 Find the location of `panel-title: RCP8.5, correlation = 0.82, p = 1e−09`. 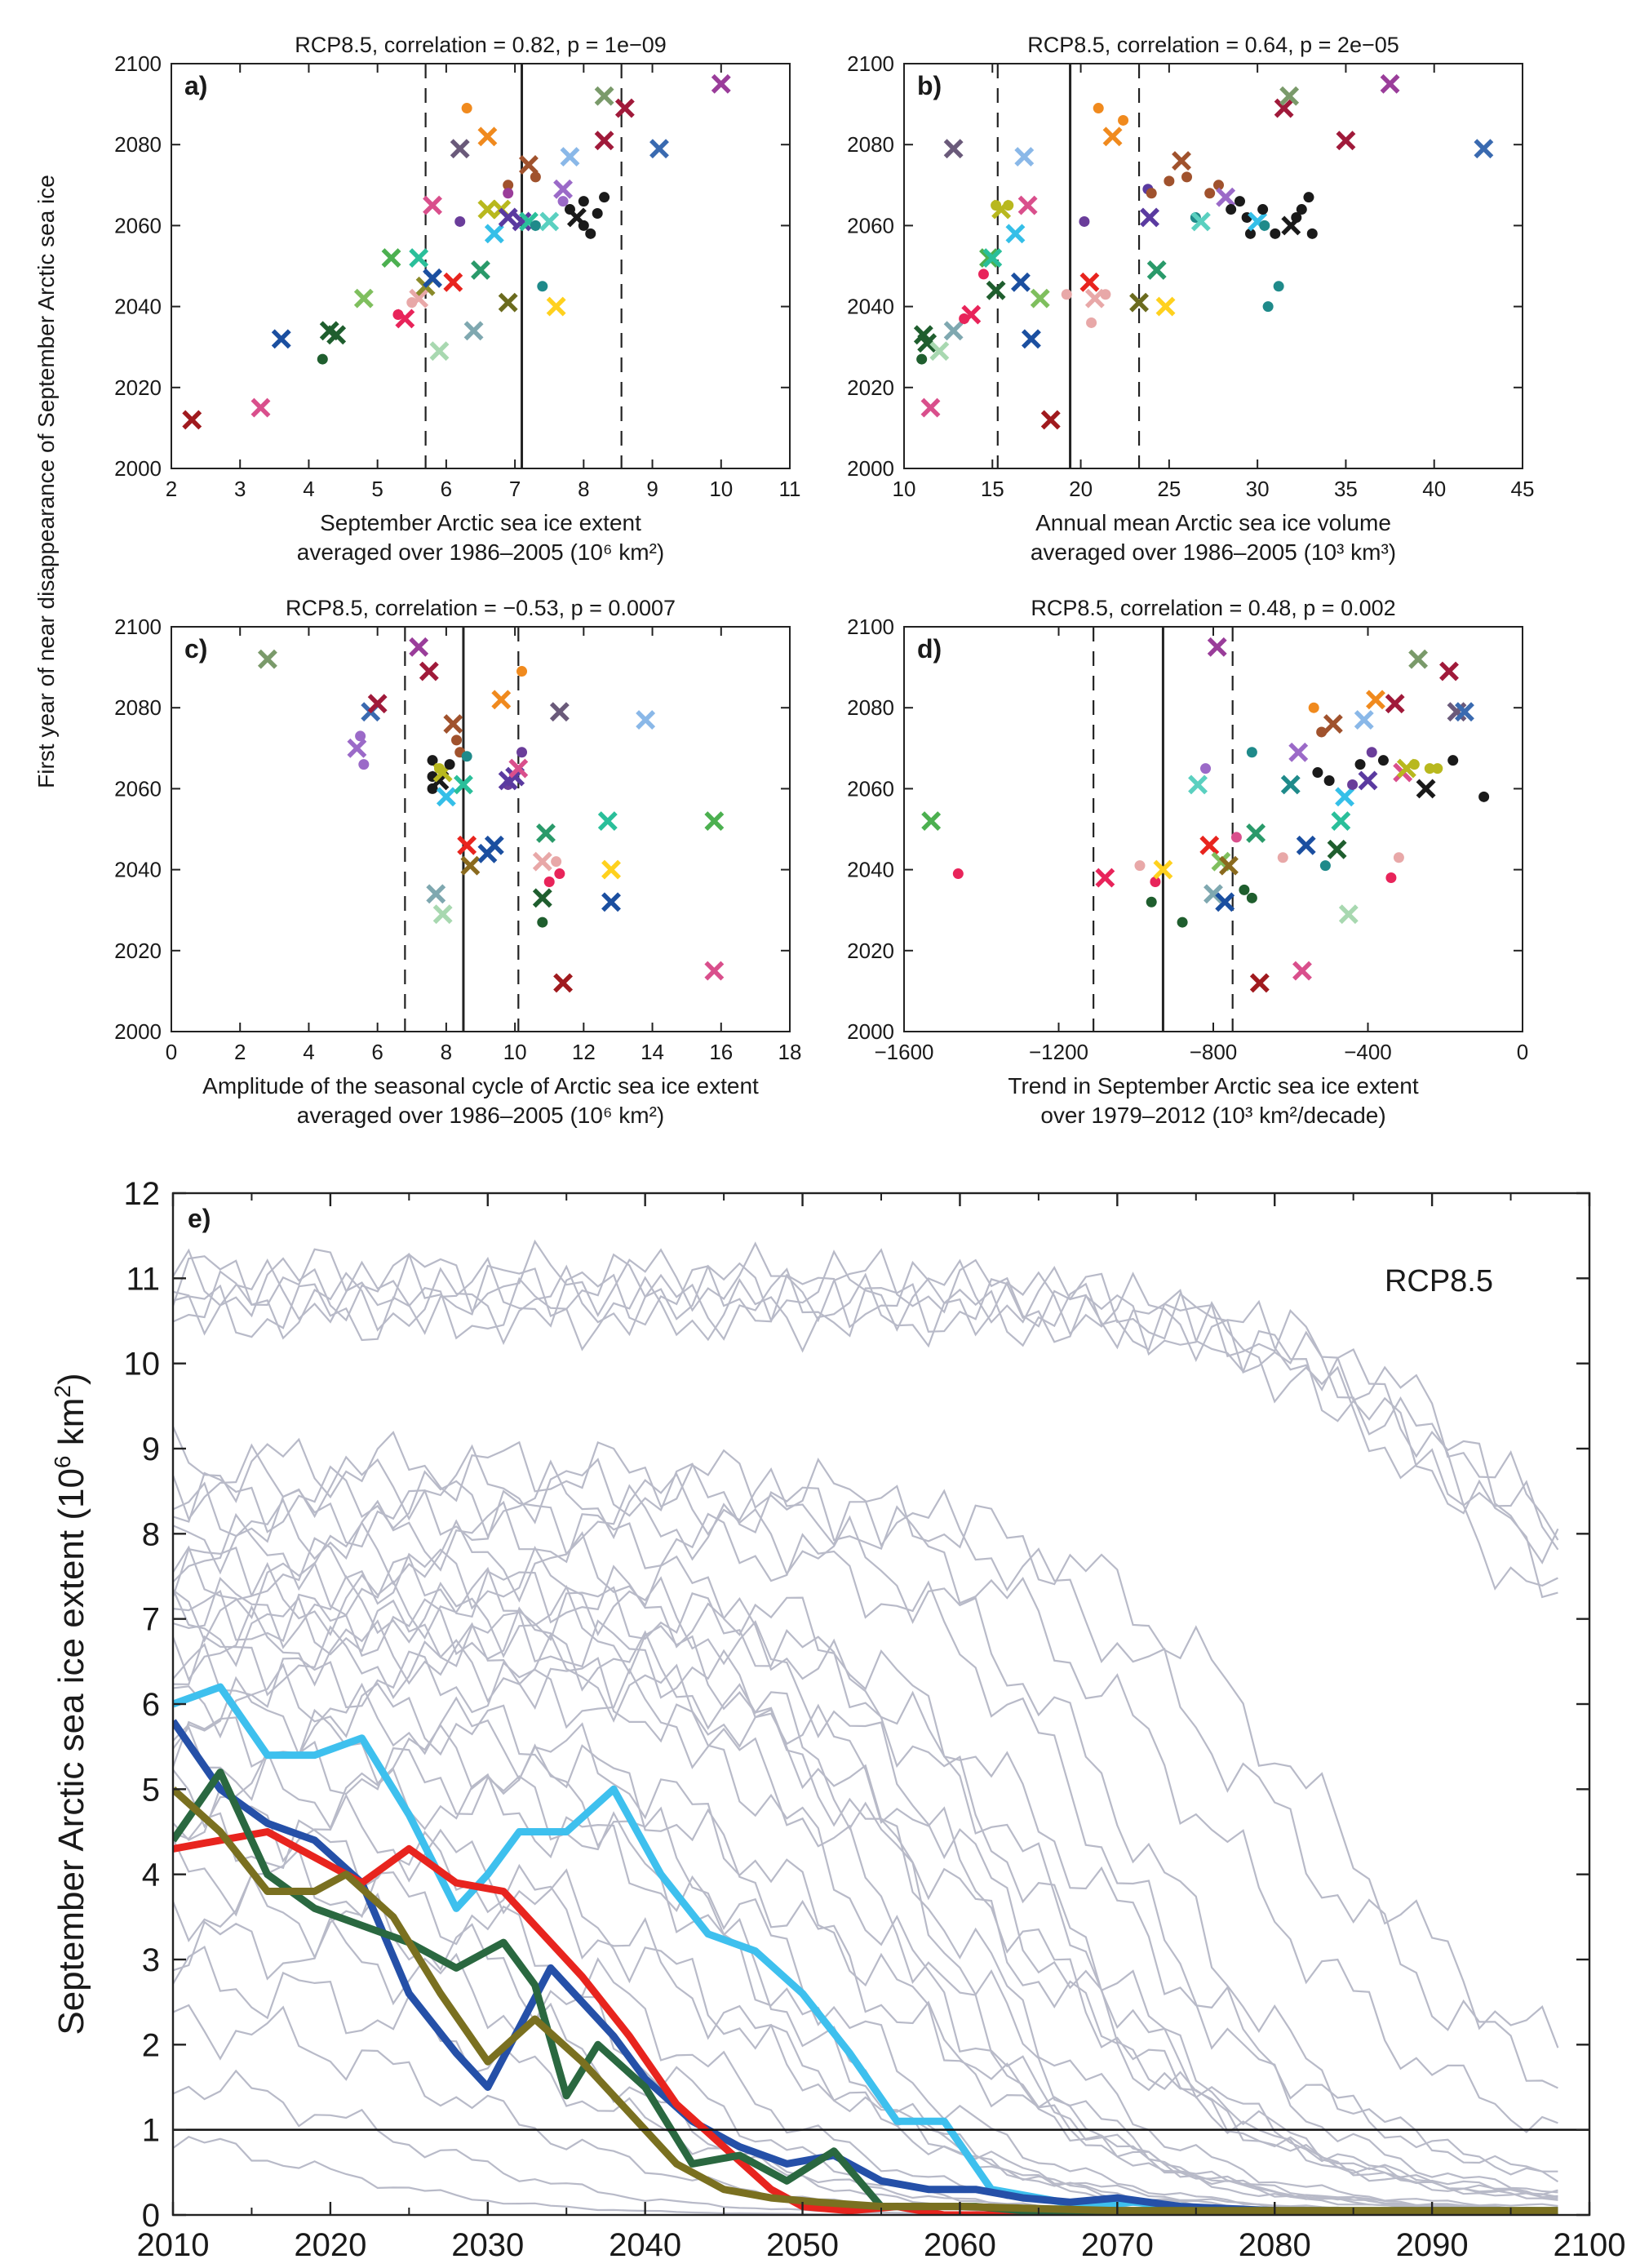

panel-title: RCP8.5, correlation = 0.82, p = 1e−09 is located at coordinates (481, 45).